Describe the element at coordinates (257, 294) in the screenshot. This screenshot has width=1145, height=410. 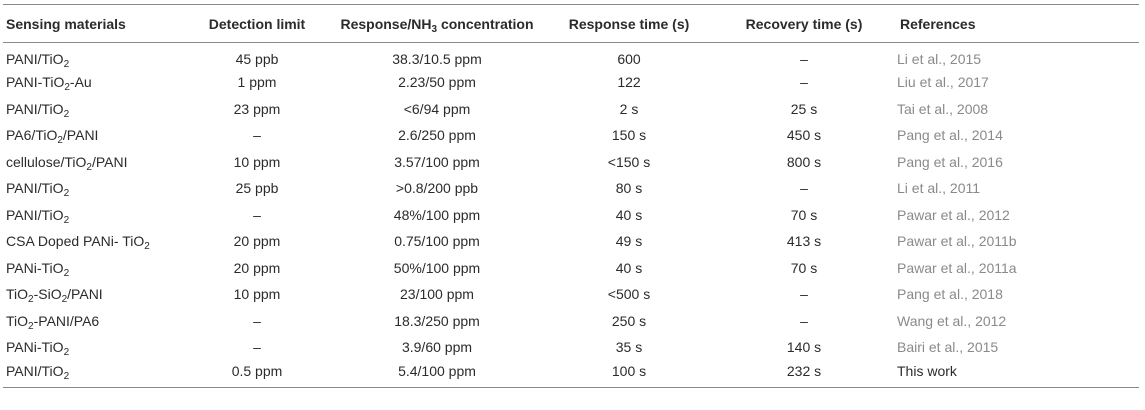
I see `cell-detection-limit: 10 ppm` at that location.